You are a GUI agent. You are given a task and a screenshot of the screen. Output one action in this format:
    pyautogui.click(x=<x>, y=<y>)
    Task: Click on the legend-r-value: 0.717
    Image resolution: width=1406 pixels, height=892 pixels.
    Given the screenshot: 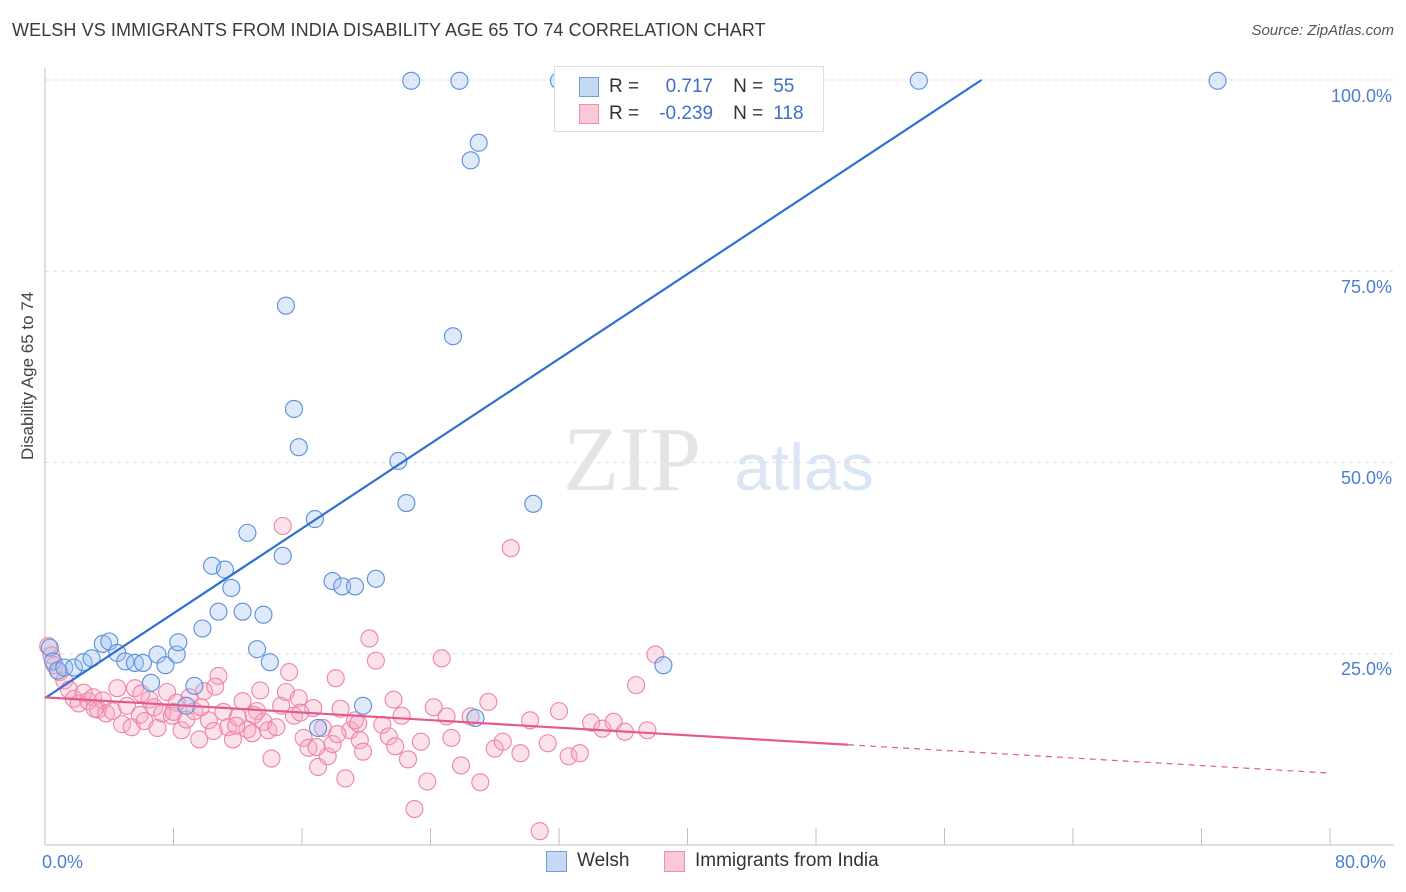 What is the action you would take?
    pyautogui.click(x=689, y=86)
    